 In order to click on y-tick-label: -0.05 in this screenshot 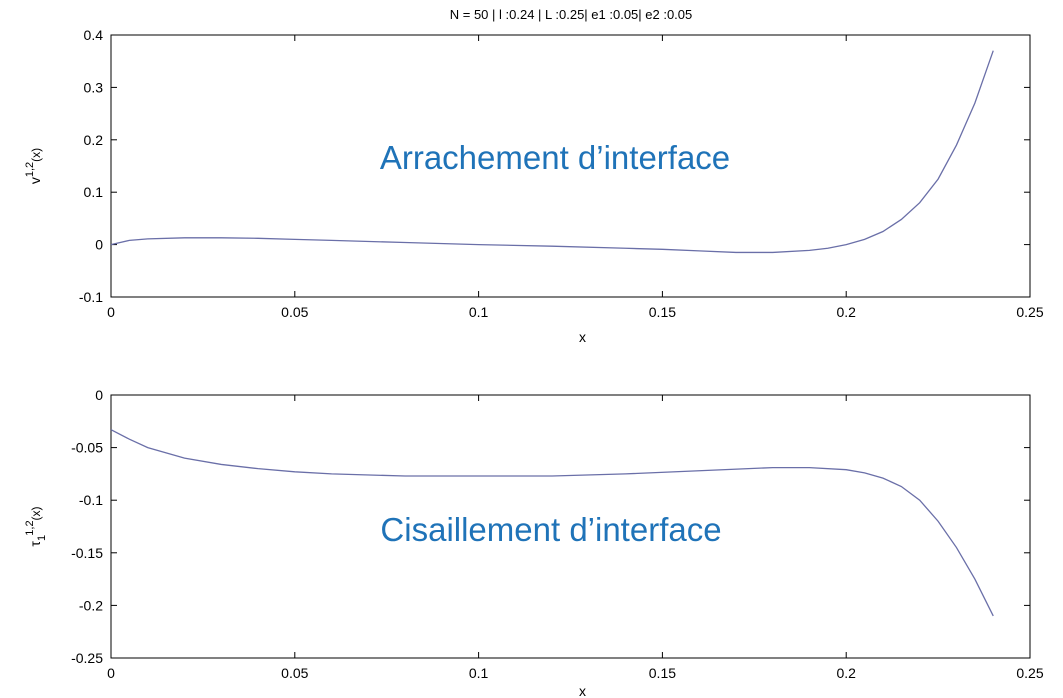, I will do `click(87, 448)`.